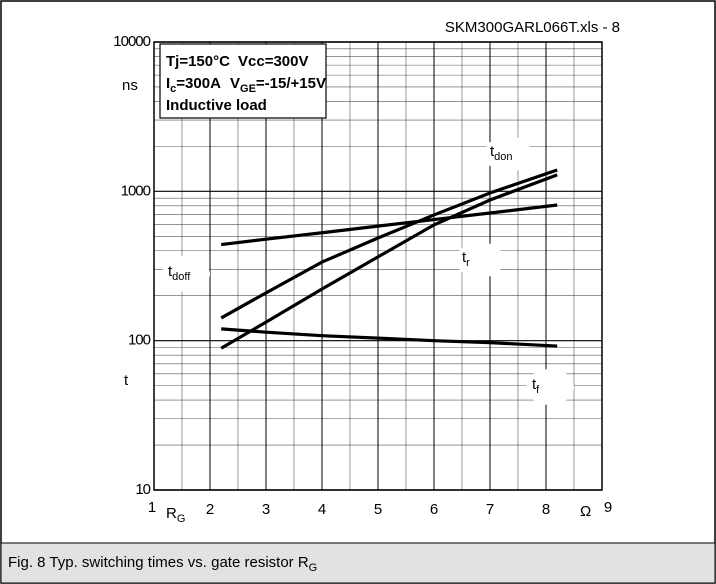  I want to click on series-label: tr, so click(466, 259).